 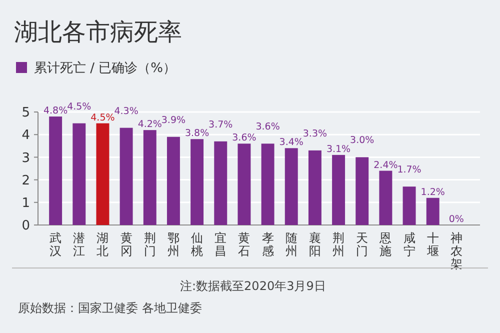 What do you see at coordinates (432, 192) in the screenshot?
I see `data-label: 1.2%` at bounding box center [432, 192].